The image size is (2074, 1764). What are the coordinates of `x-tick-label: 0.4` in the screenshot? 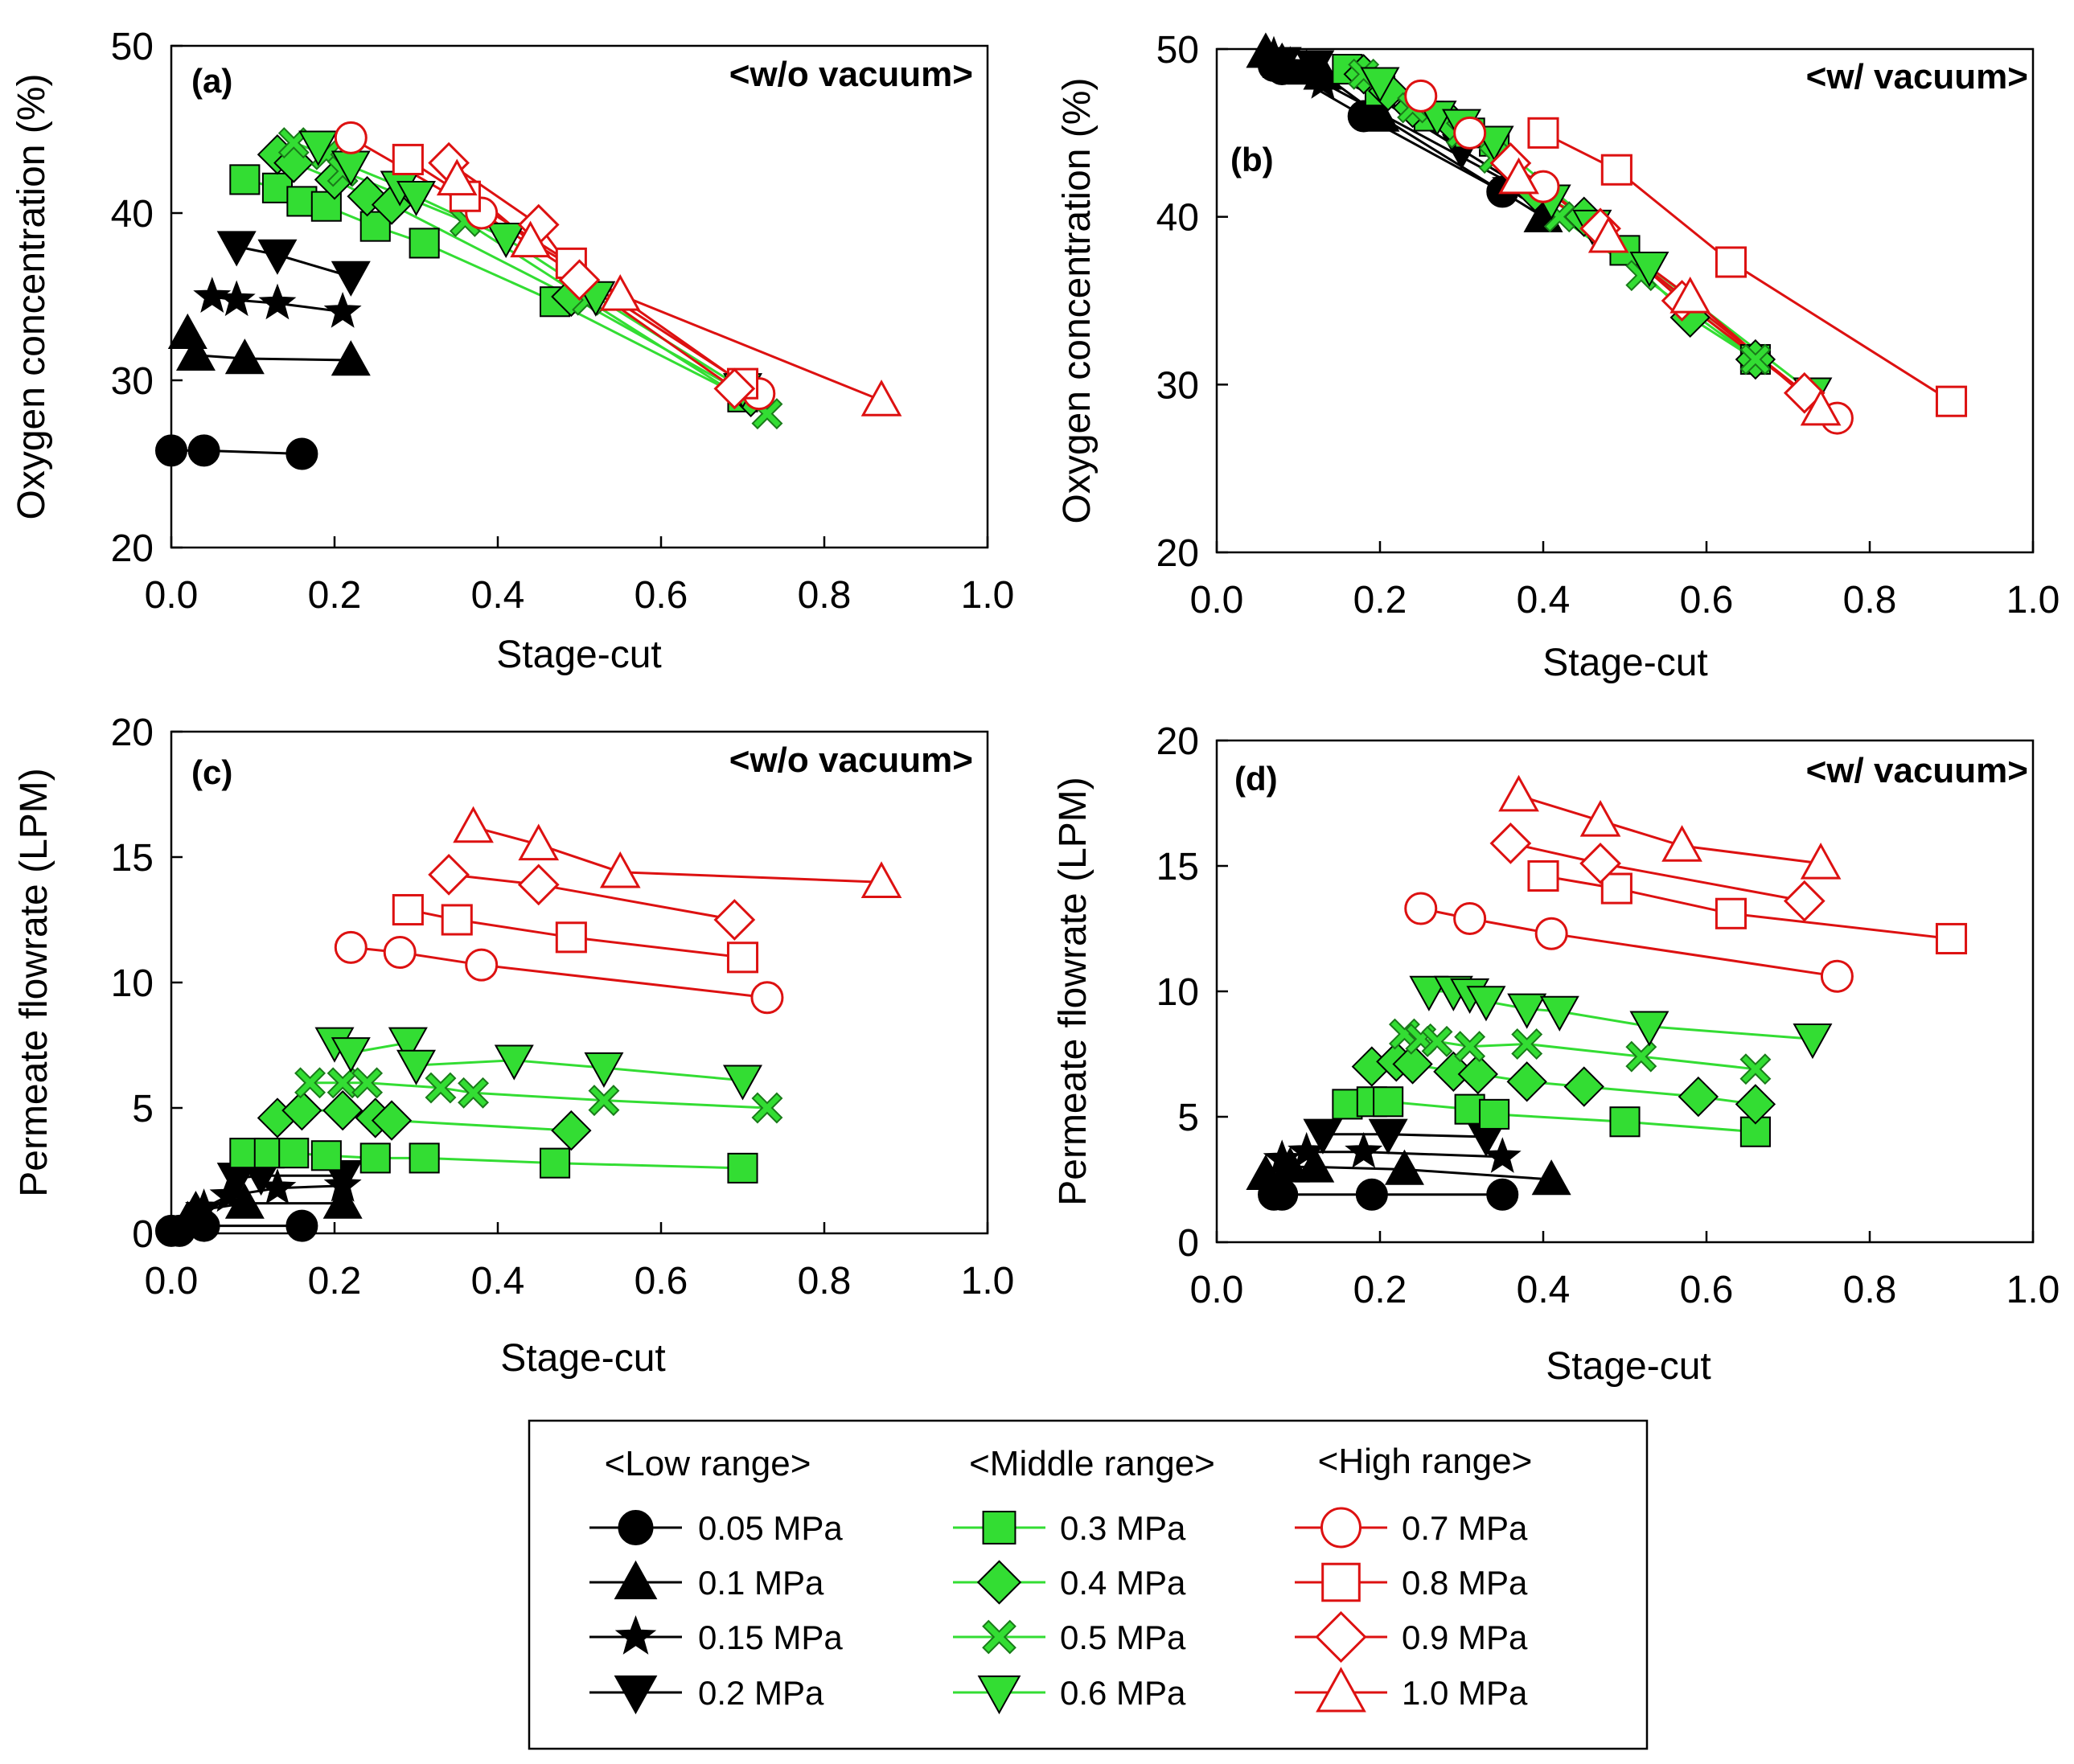 It's located at (498, 1281).